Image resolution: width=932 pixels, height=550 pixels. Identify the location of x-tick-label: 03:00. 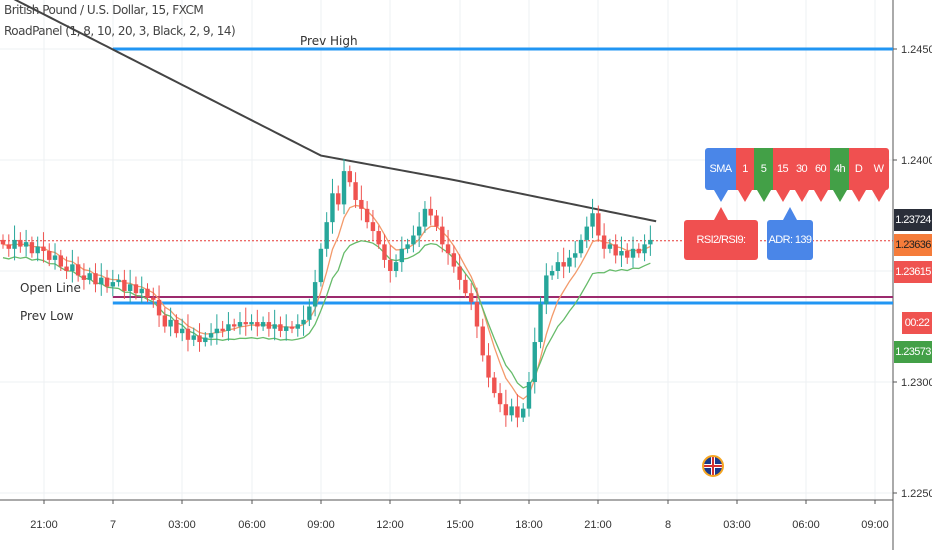
(737, 525).